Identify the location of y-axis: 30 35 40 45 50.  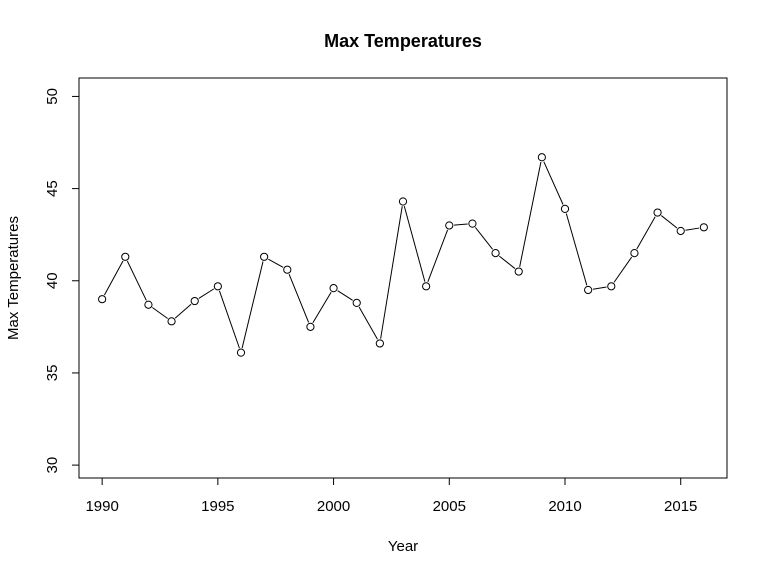
(61, 280).